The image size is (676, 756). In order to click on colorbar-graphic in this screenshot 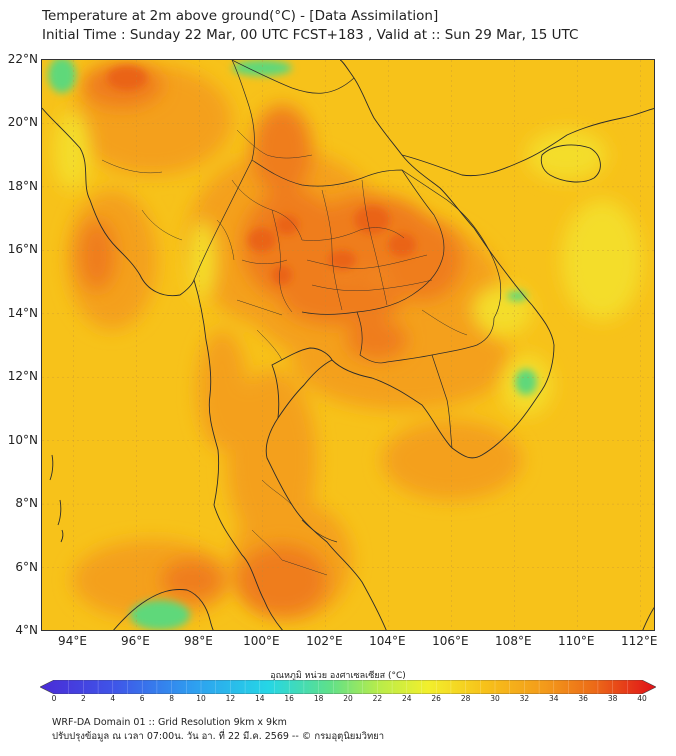, I will do `click(348, 687)`.